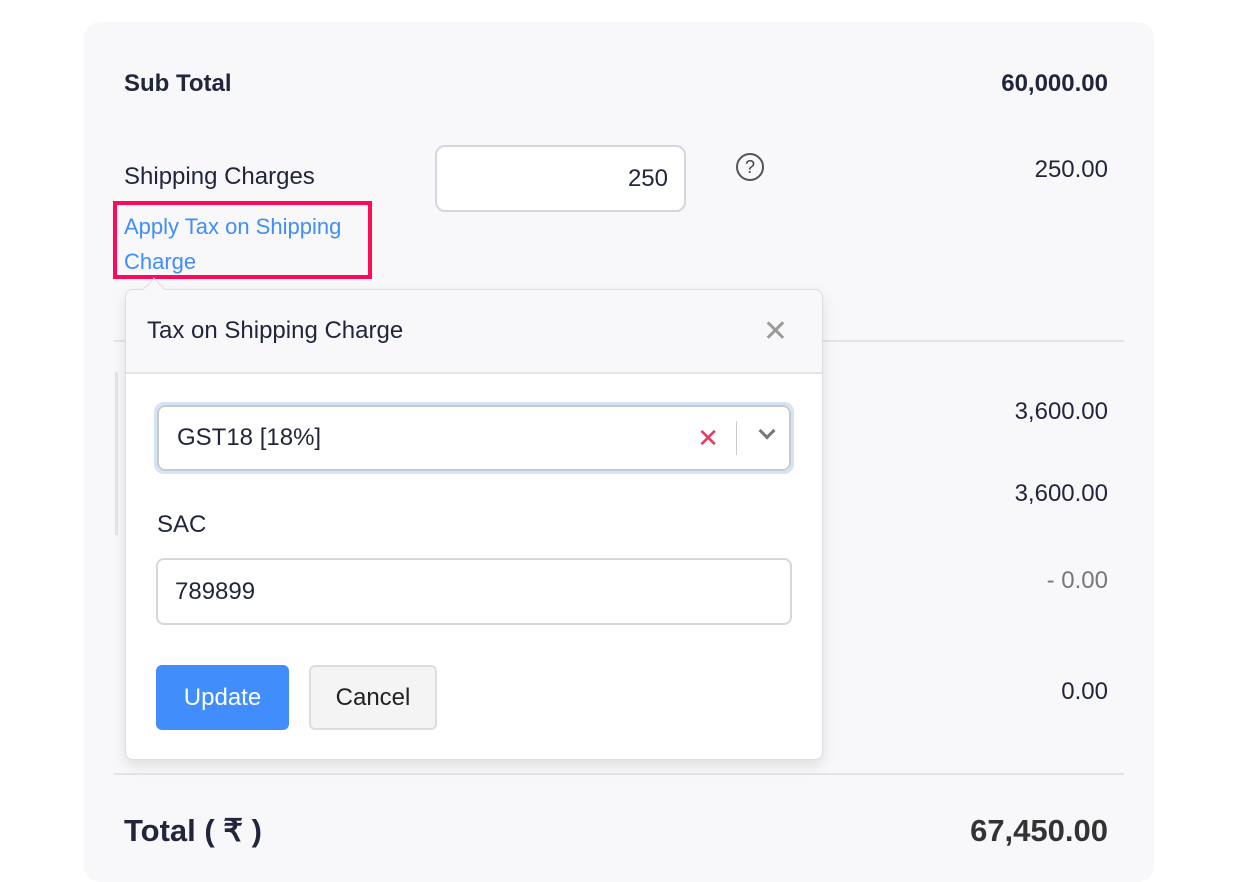 This screenshot has height=882, width=1234. I want to click on question-circle-icon: ?, so click(750, 167).